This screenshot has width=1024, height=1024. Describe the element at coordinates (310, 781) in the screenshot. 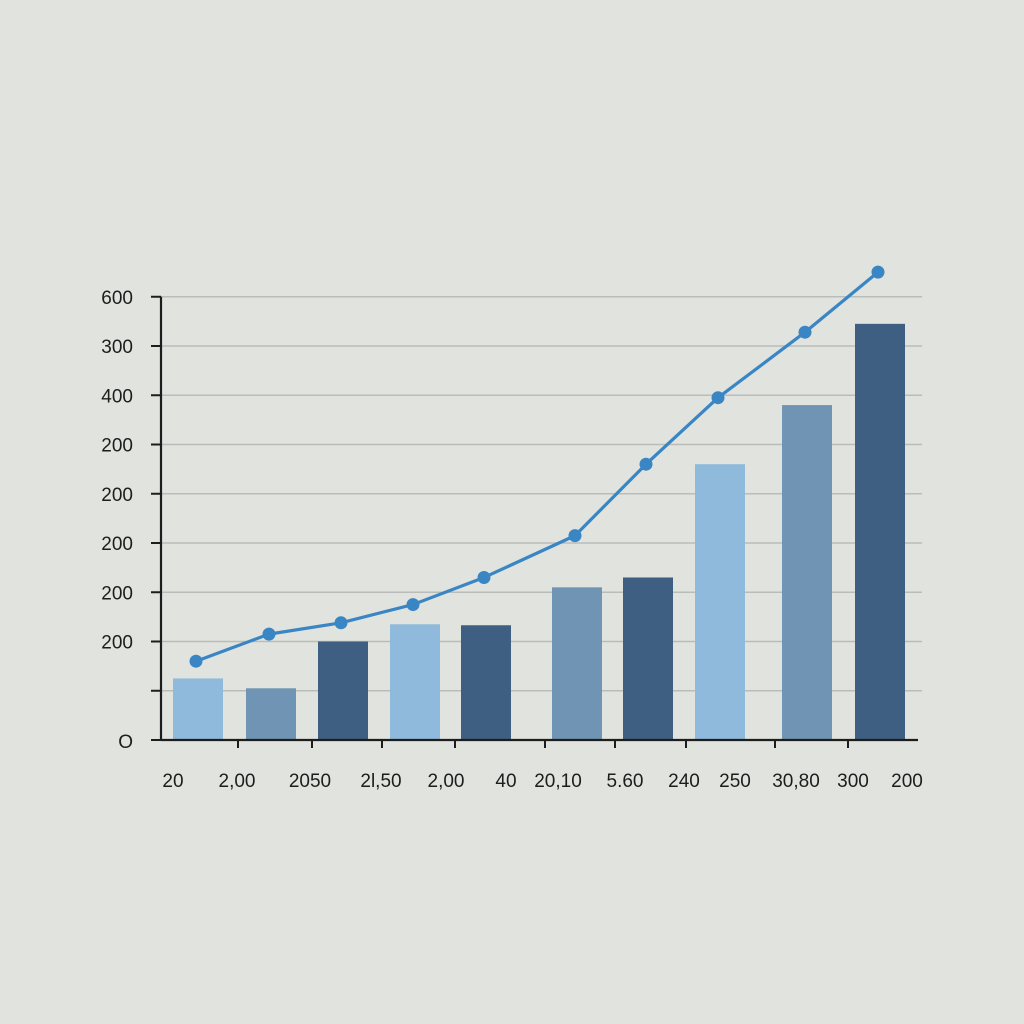

I see `x-tick-label: 2050` at that location.